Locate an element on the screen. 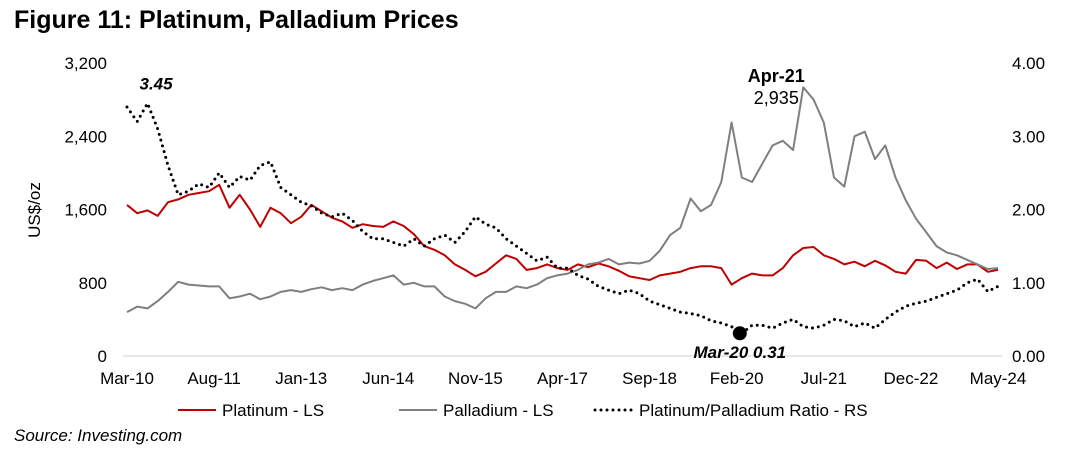  x-tick-label: May-24 is located at coordinates (998, 378).